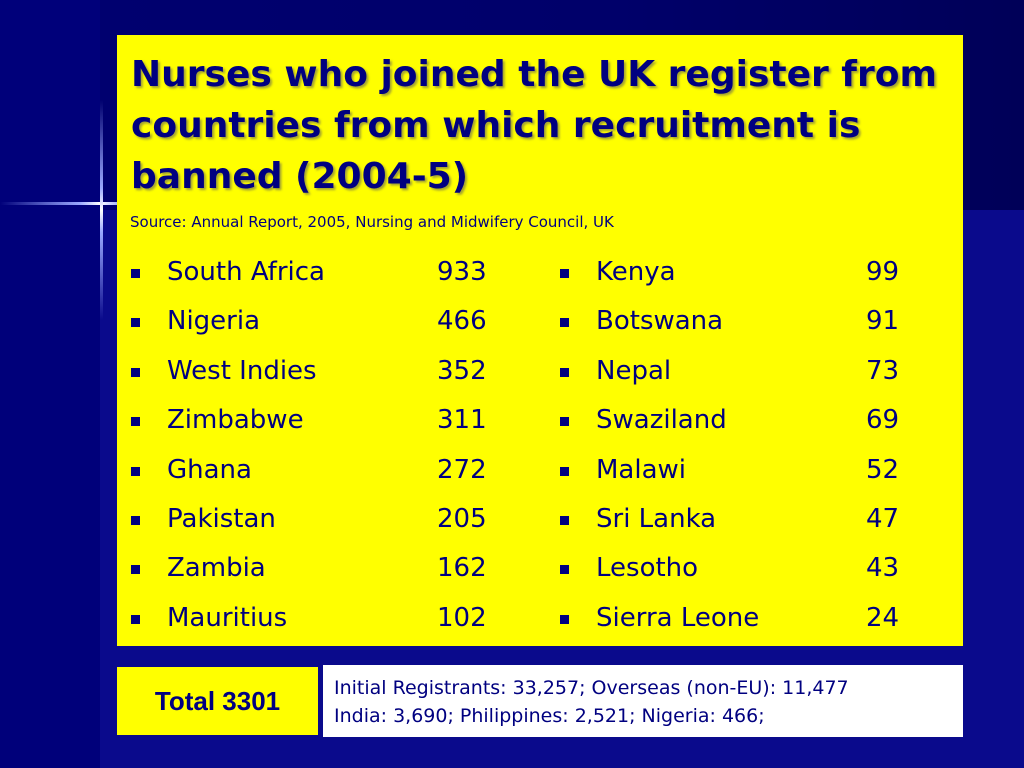 This screenshot has height=768, width=1024. I want to click on nurse-count: 311, so click(462, 420).